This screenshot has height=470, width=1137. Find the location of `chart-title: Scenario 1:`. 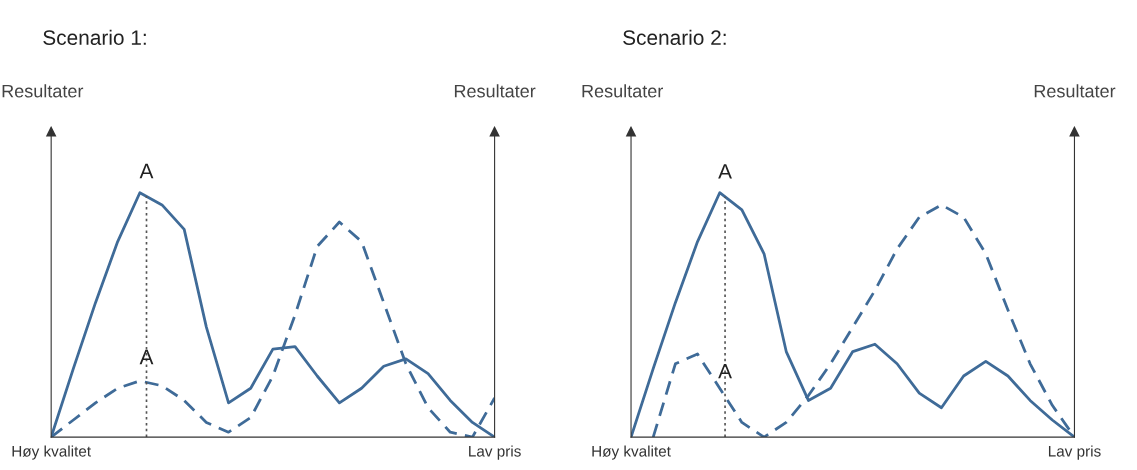

chart-title: Scenario 1: is located at coordinates (94, 37).